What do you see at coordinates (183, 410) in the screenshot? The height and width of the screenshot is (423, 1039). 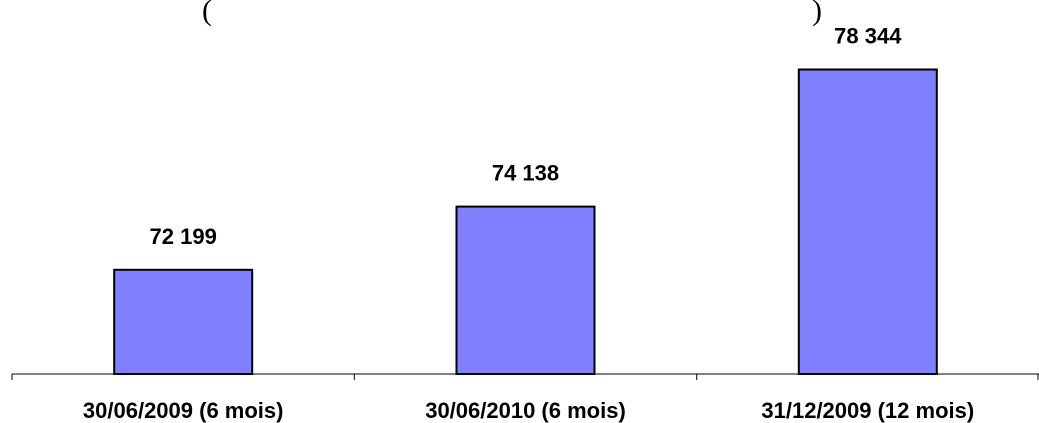 I see `x-tick-label-1: 30/06/2009 (6 mois)` at bounding box center [183, 410].